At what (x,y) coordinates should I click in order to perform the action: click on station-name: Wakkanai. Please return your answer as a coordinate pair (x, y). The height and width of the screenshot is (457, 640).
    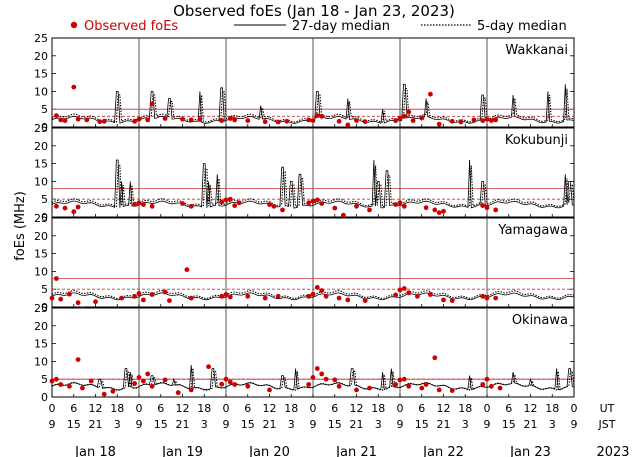
    Looking at the image, I should click on (536, 50).